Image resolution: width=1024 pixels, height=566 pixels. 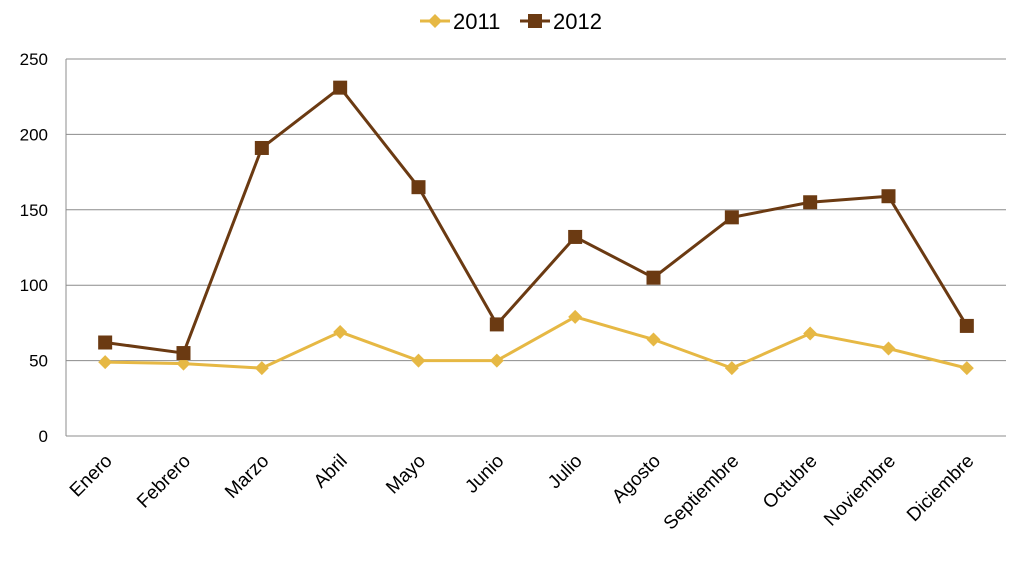 What do you see at coordinates (164, 482) in the screenshot?
I see `x-tick-label: Febrero` at bounding box center [164, 482].